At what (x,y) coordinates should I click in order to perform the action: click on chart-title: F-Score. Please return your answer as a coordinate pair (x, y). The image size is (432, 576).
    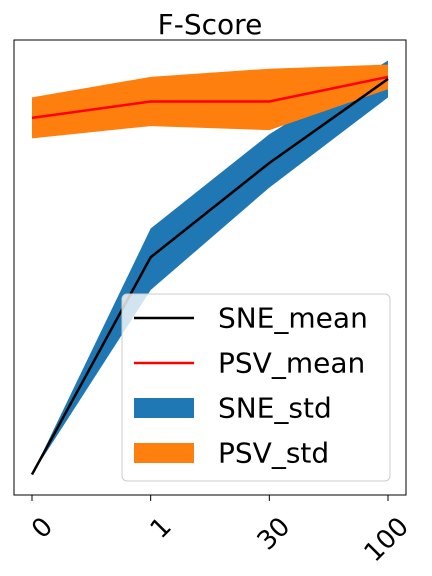
    Looking at the image, I should click on (210, 24).